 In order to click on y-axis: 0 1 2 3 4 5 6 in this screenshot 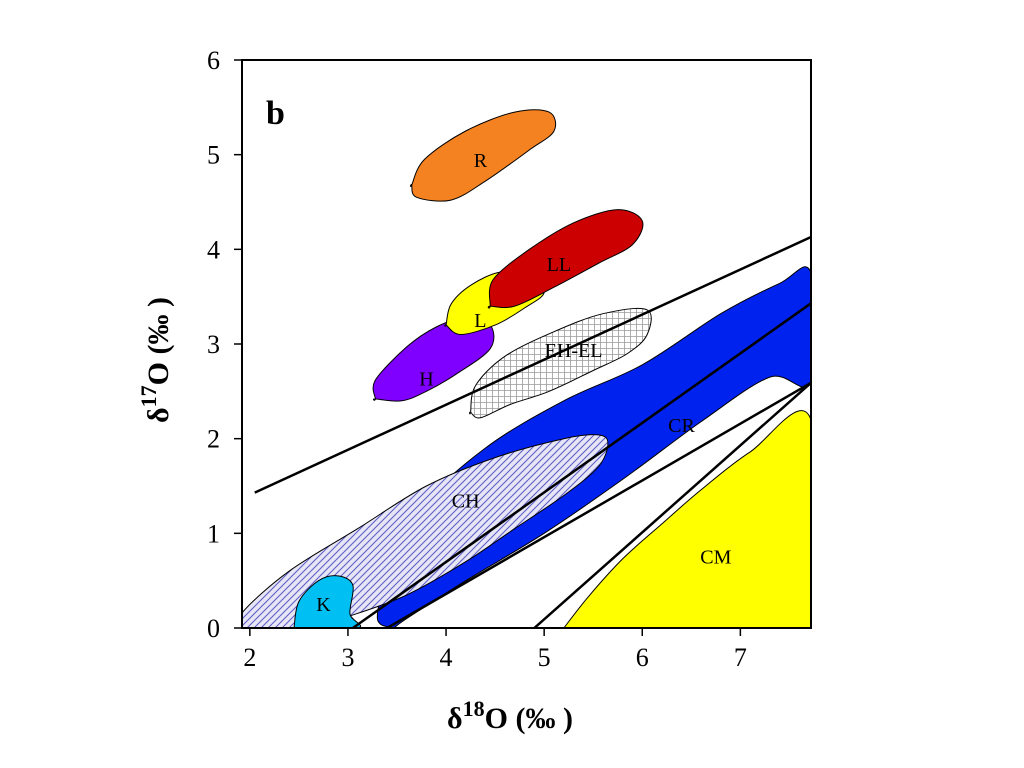, I will do `click(224, 344)`.